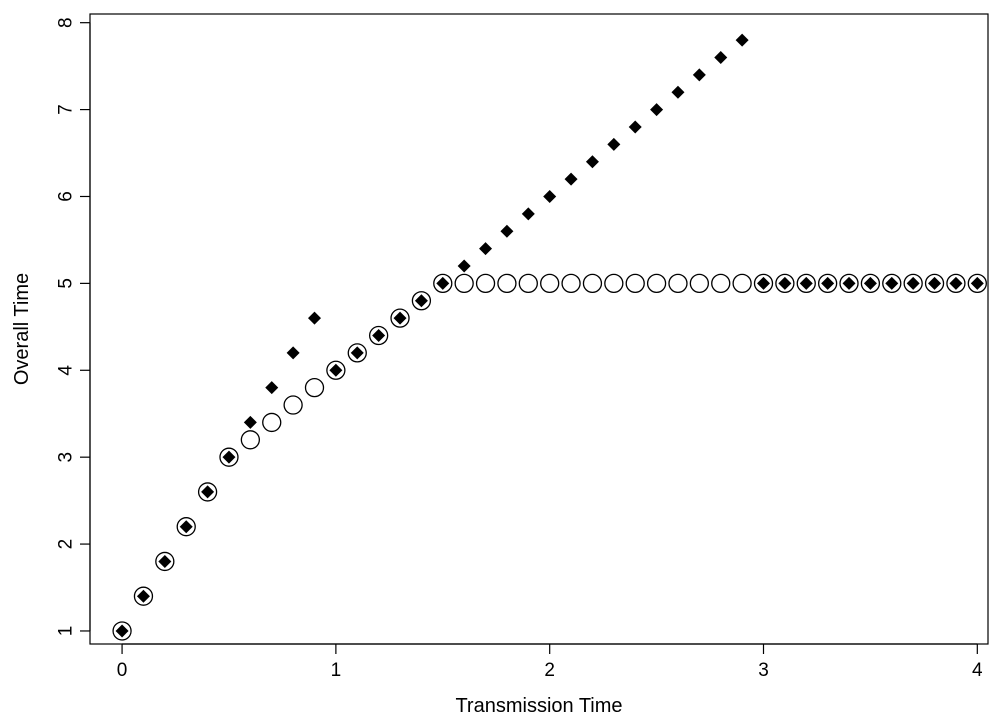 This screenshot has height=720, width=1000. What do you see at coordinates (336, 670) in the screenshot?
I see `x-tick-label: 1` at bounding box center [336, 670].